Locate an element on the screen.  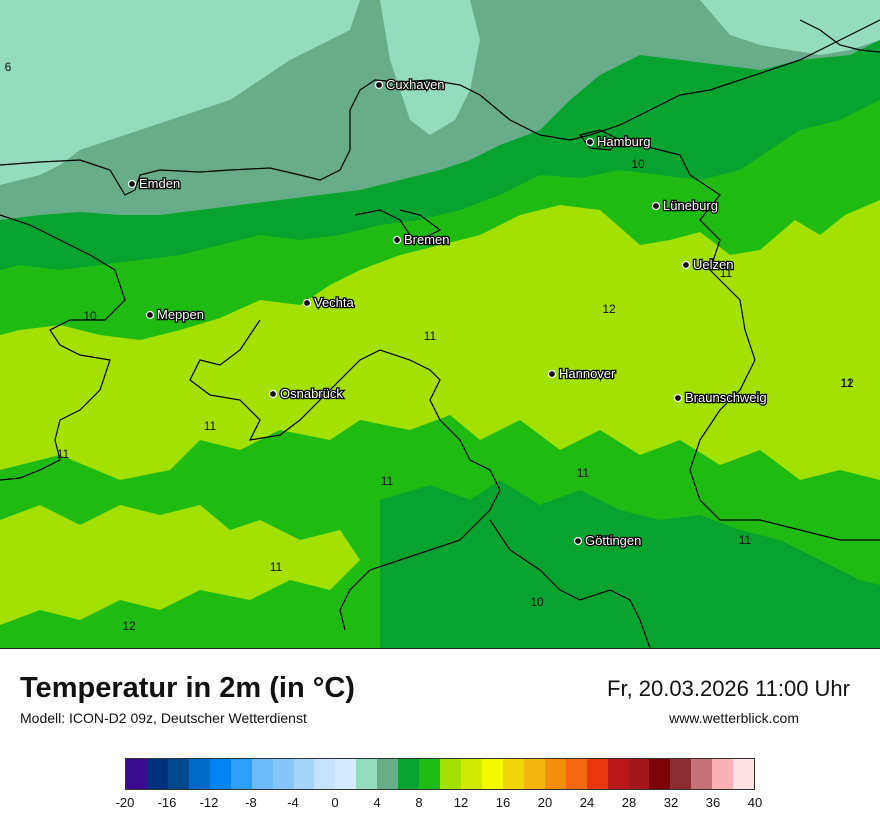
city-label: Braunschweig is located at coordinates (726, 397).